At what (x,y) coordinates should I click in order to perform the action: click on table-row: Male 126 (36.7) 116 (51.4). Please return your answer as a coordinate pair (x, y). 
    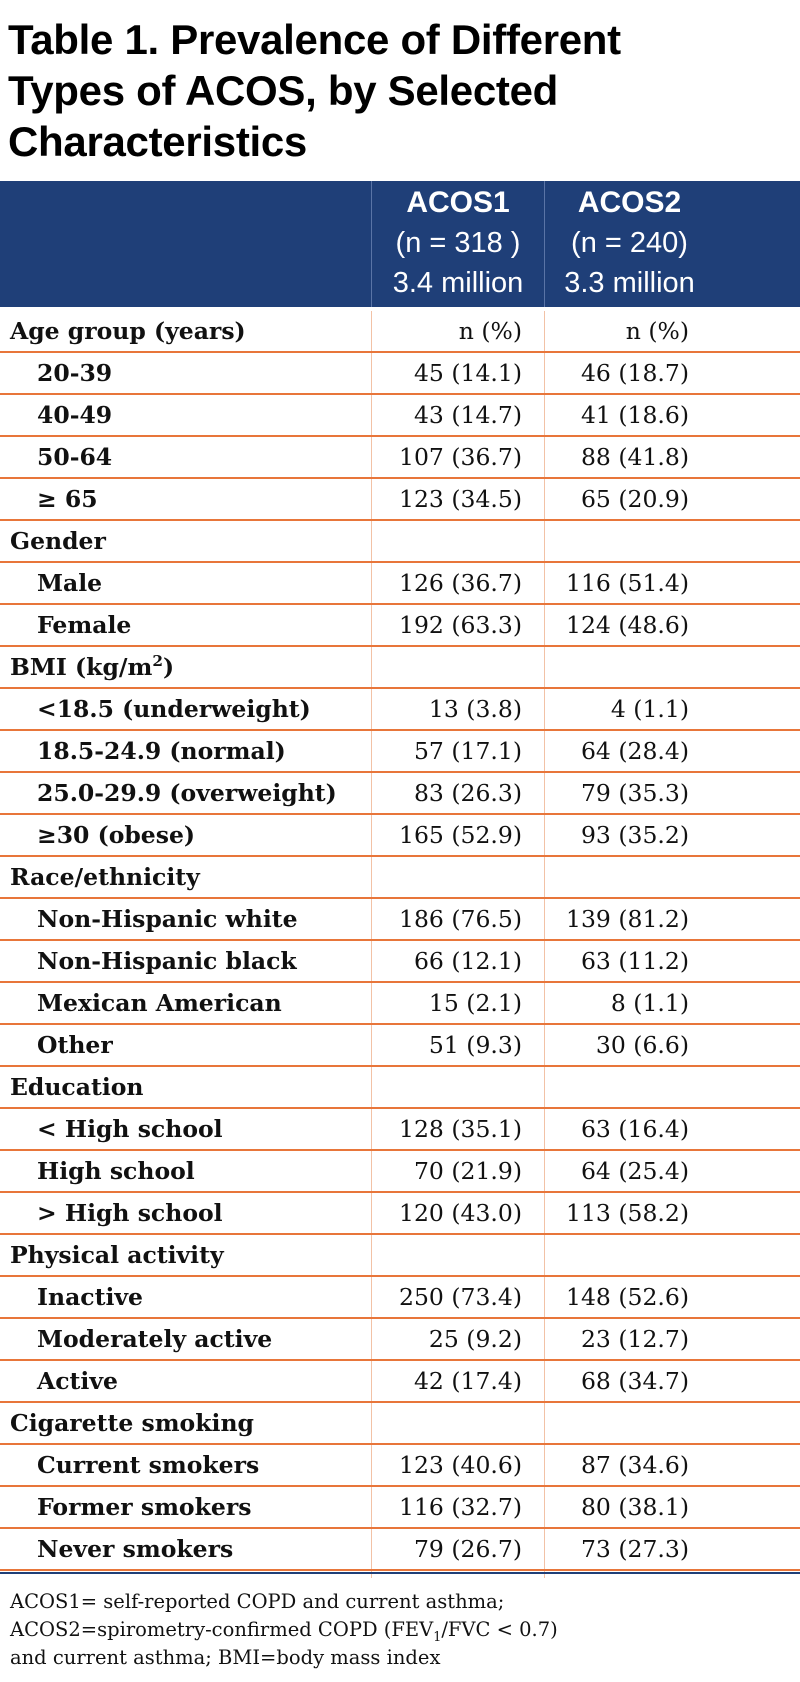
    Looking at the image, I should click on (400, 584).